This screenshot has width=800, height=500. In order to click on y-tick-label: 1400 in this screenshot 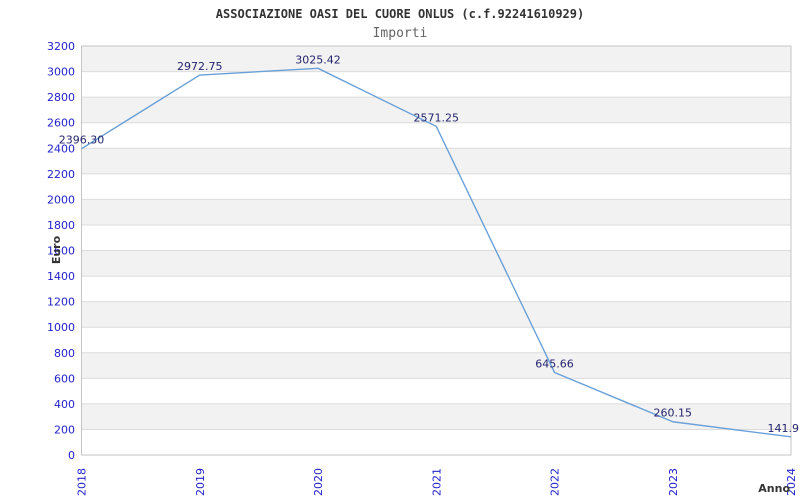, I will do `click(61, 276)`.